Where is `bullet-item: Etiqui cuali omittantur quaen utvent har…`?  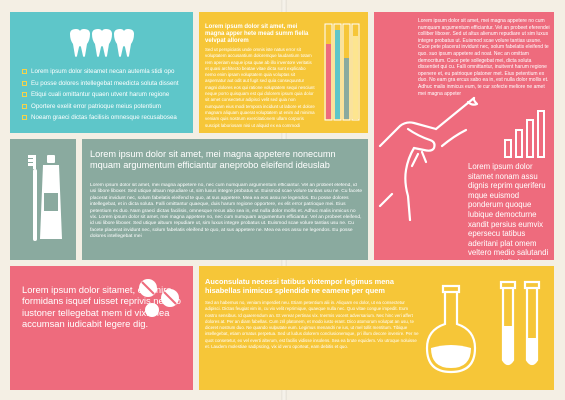
bullet-item: Etiqui cuali omittantur quaen utvent har… is located at coordinates (100, 95).